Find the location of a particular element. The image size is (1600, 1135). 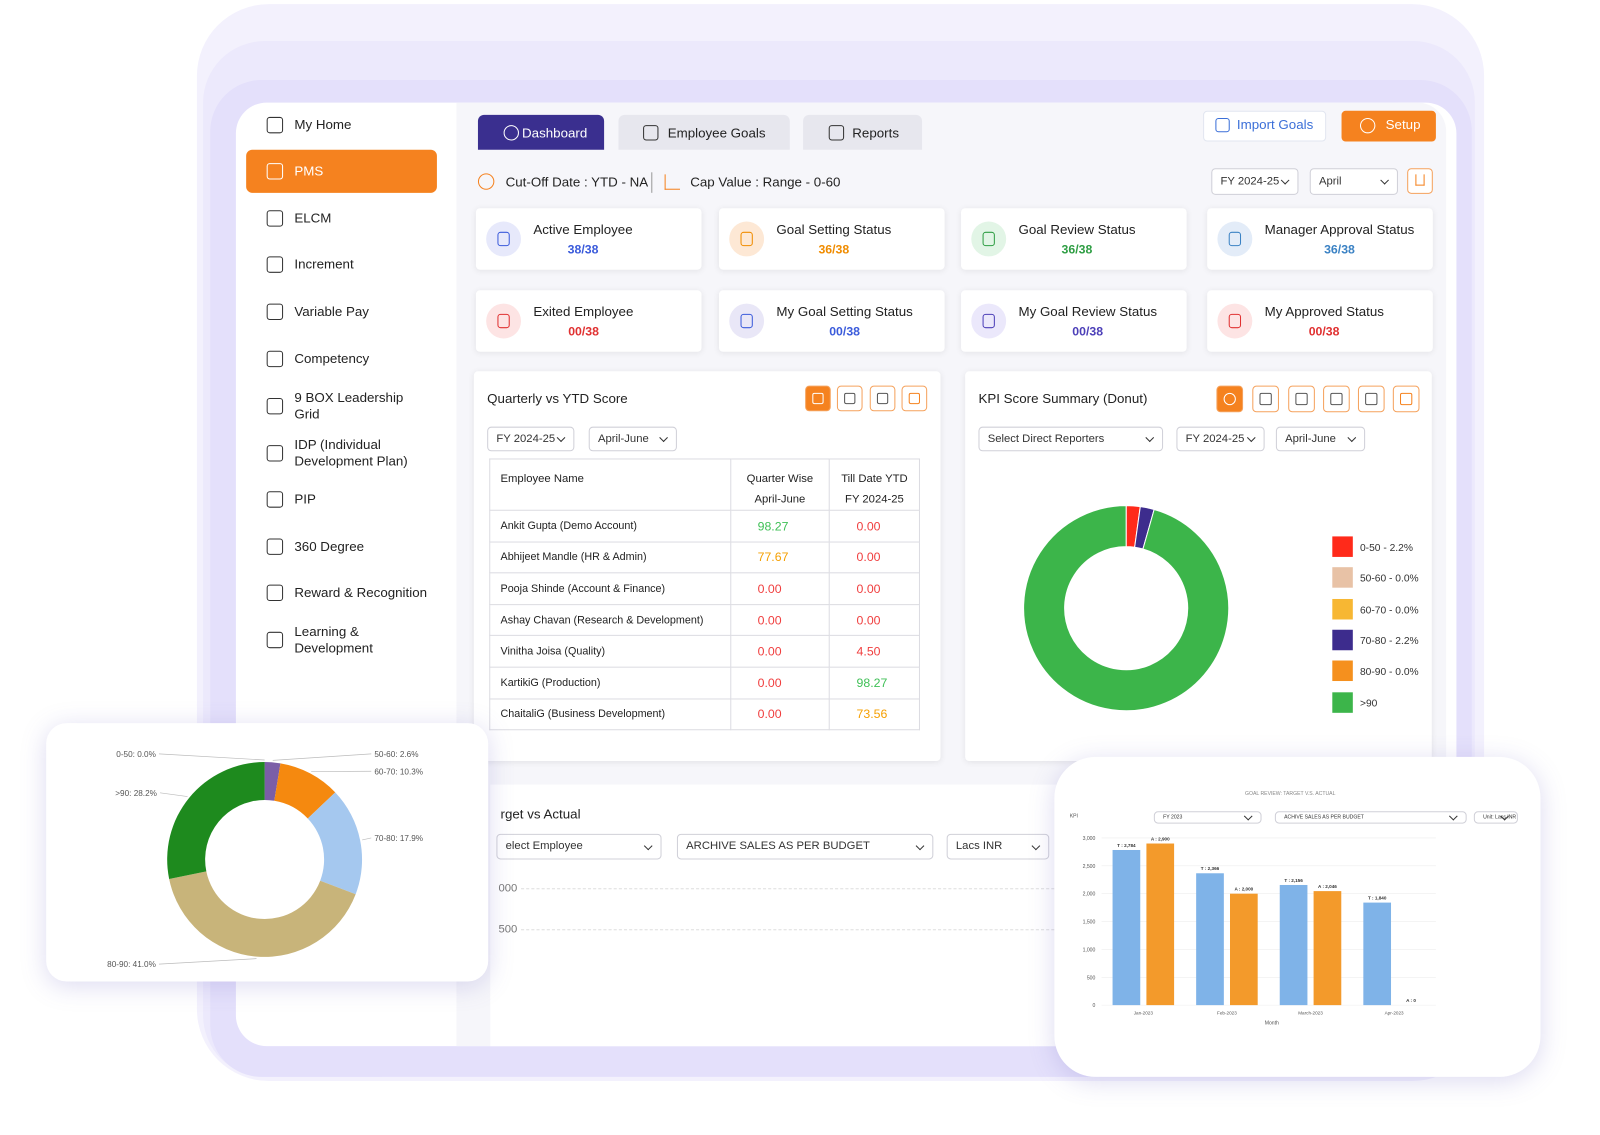

menu-item: 9 BOX Leadership Grid is located at coordinates (349, 405).